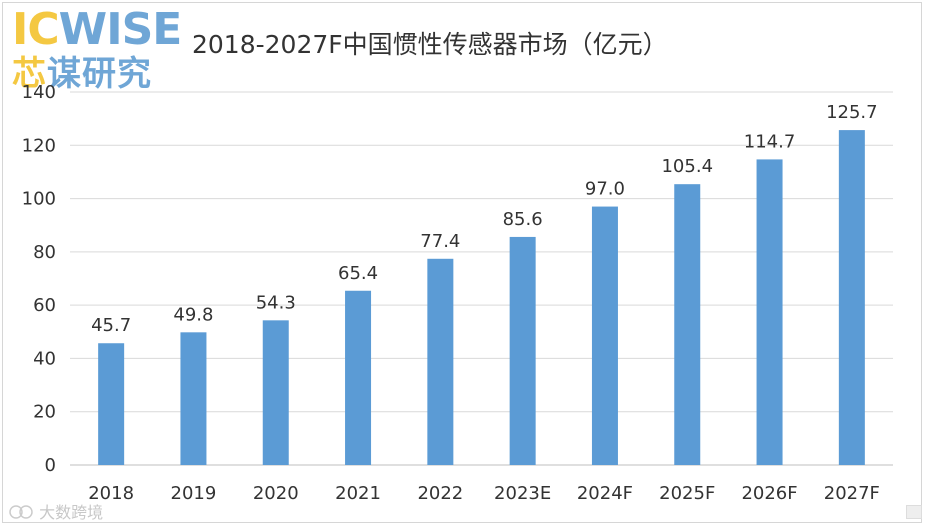 This screenshot has width=926, height=527. Describe the element at coordinates (687, 493) in the screenshot. I see `x-tick-label: 2025F` at that location.